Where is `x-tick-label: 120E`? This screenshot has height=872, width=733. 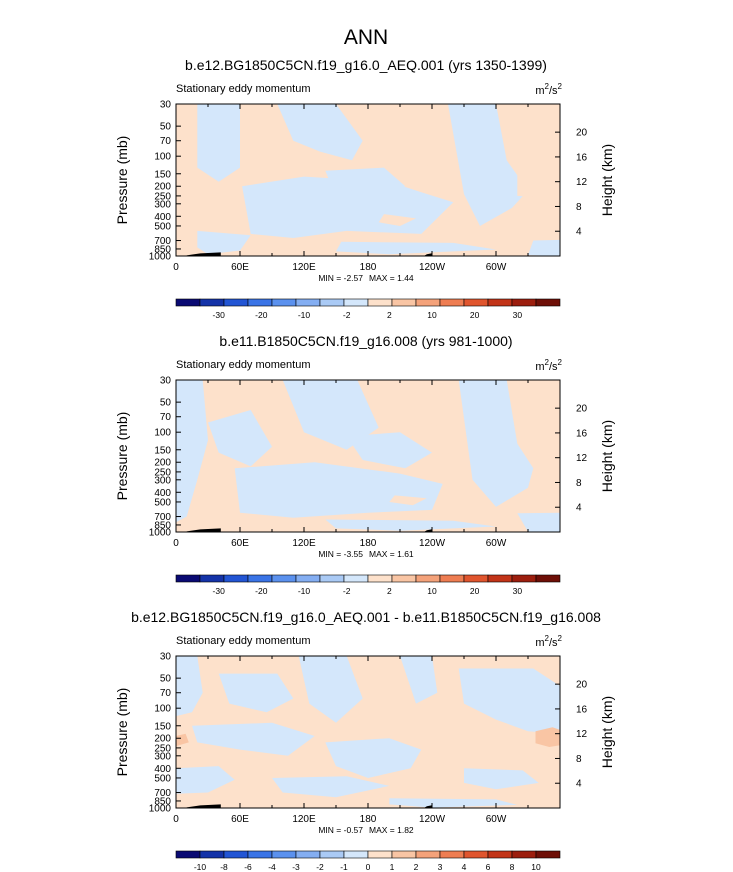
x-tick-label: 120E is located at coordinates (304, 543).